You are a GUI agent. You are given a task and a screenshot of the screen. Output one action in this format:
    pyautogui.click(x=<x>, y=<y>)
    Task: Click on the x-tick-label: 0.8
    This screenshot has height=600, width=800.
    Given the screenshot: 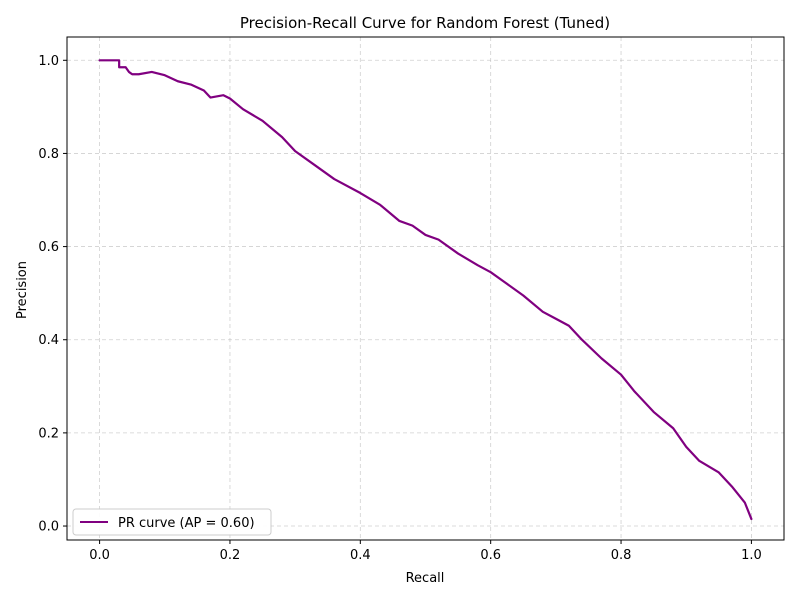 What is the action you would take?
    pyautogui.click(x=621, y=555)
    